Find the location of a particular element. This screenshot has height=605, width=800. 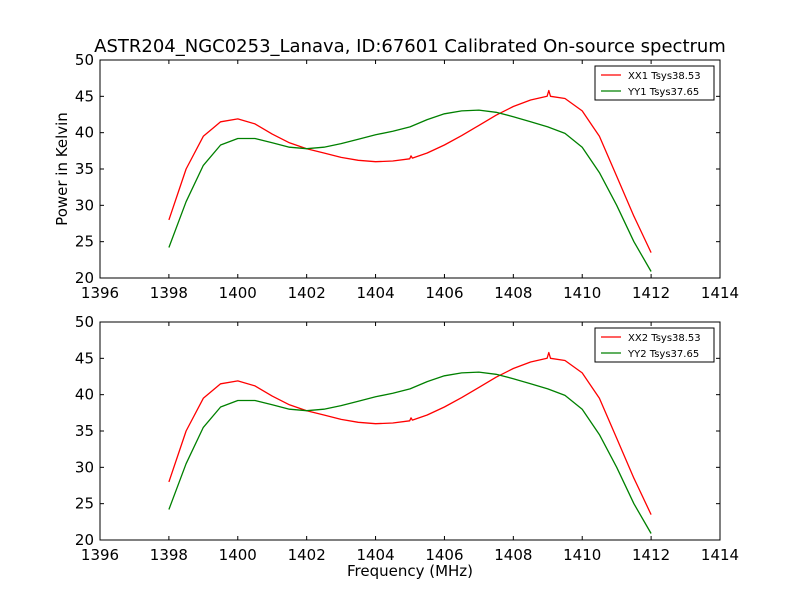

panel-2-y-tick-label: 30 is located at coordinates (84, 467).